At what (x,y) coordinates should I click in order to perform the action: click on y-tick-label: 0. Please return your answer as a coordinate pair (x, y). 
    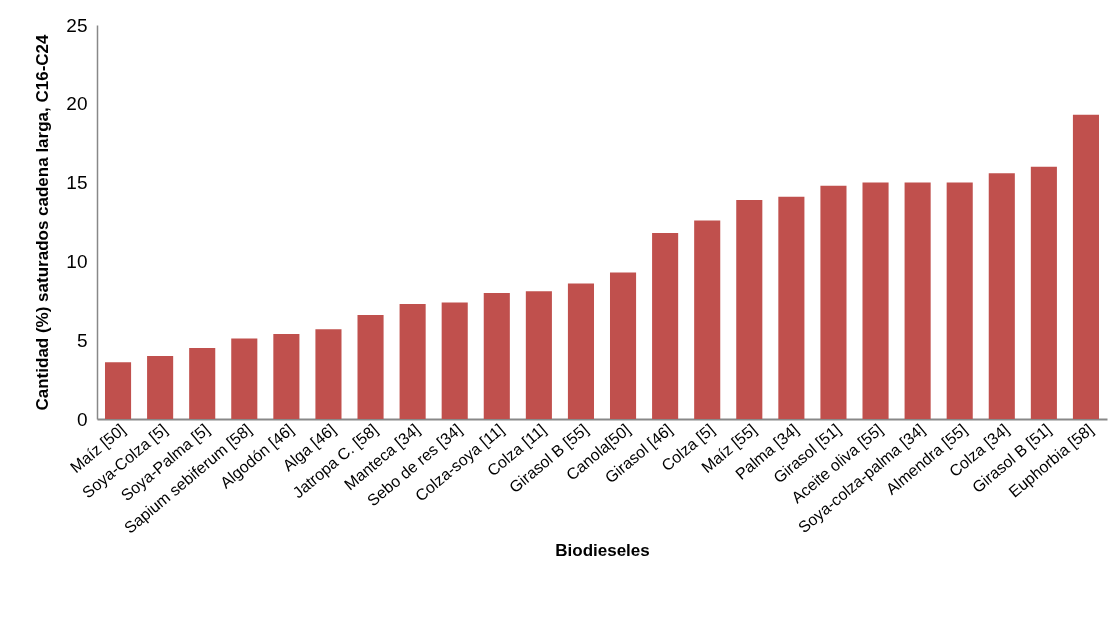
    Looking at the image, I should click on (82, 419).